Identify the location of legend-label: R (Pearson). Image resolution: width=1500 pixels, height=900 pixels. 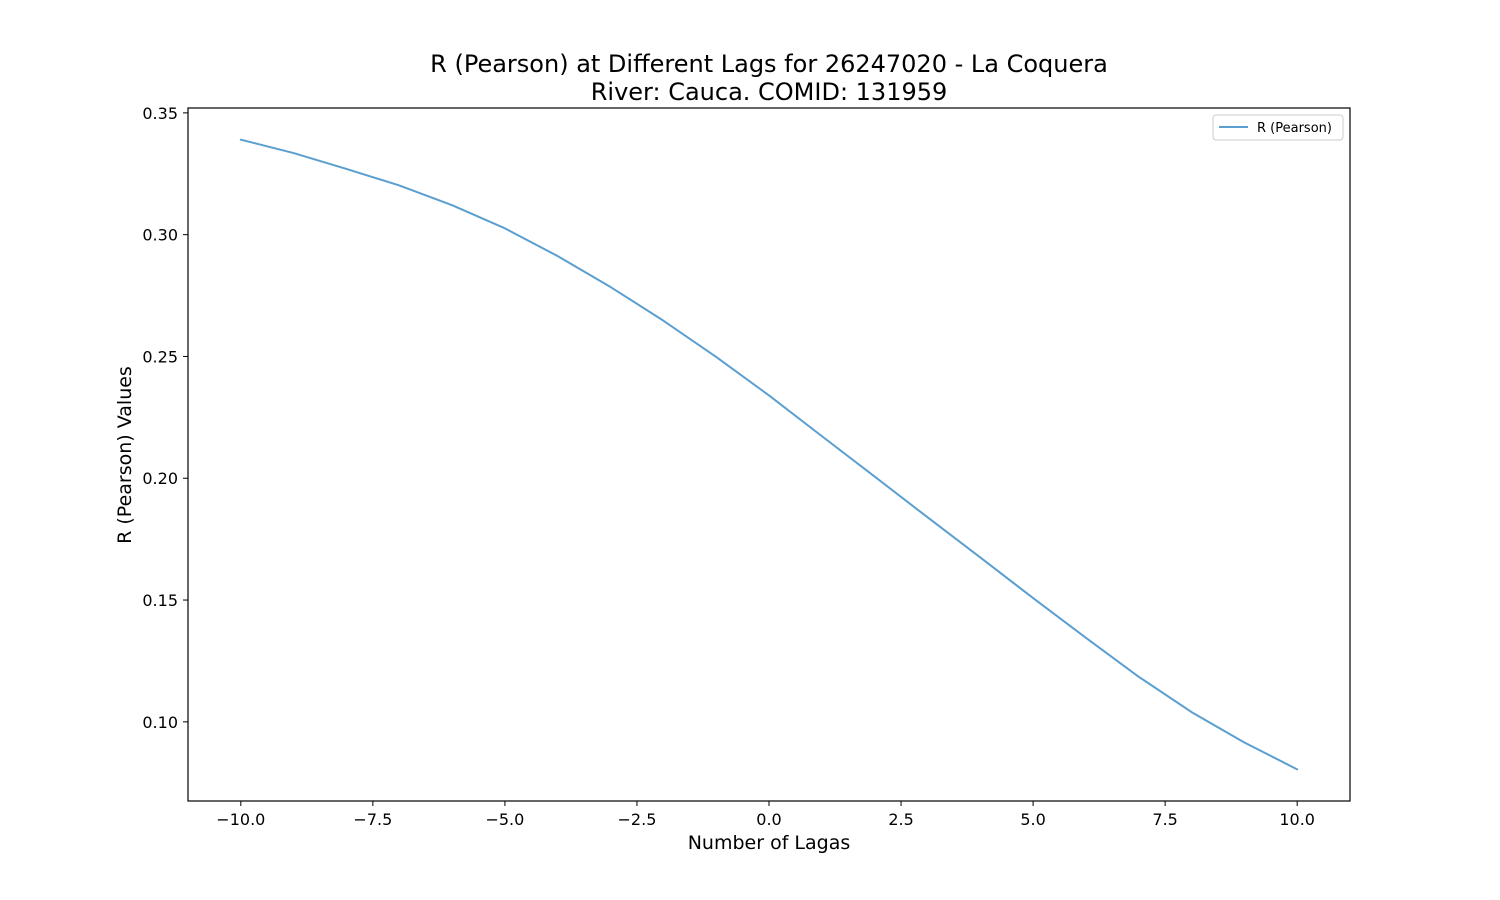
(1294, 128).